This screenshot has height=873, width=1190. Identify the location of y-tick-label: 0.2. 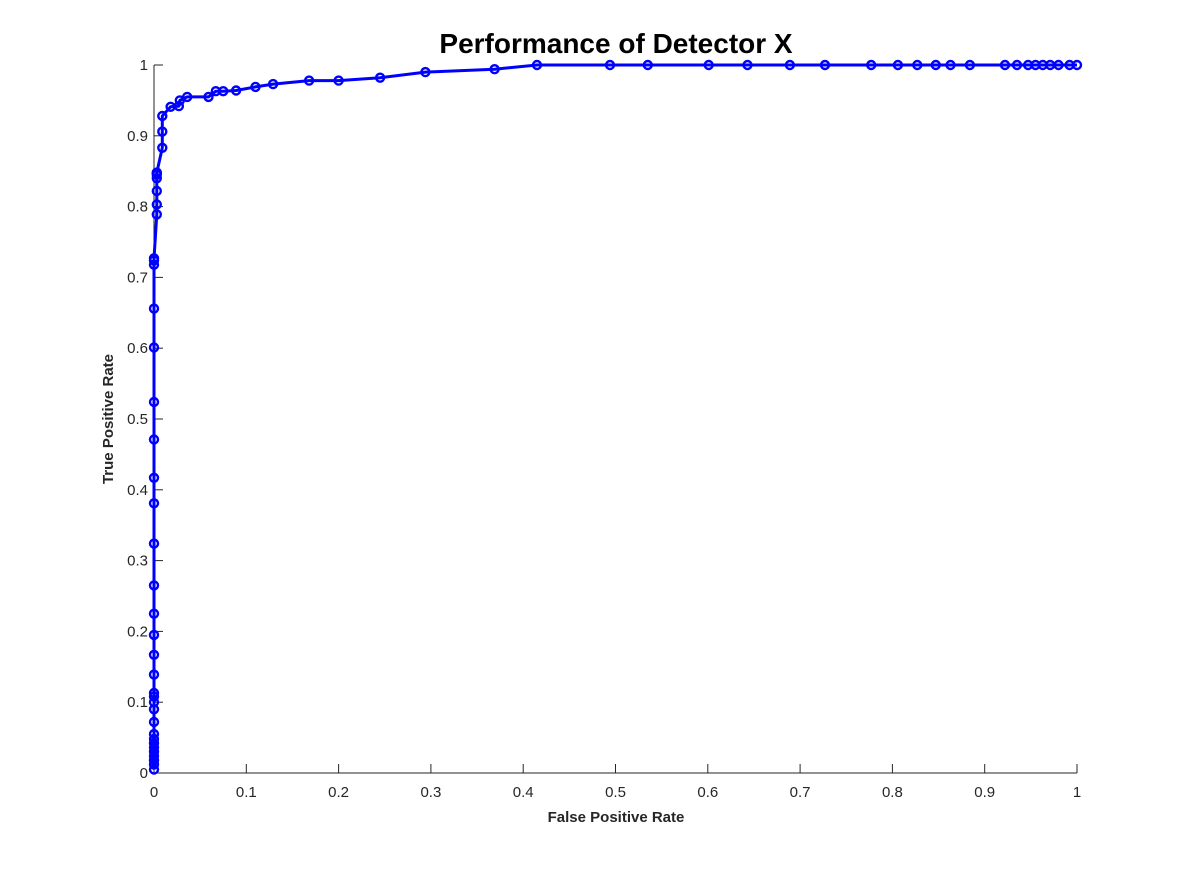
(137, 631).